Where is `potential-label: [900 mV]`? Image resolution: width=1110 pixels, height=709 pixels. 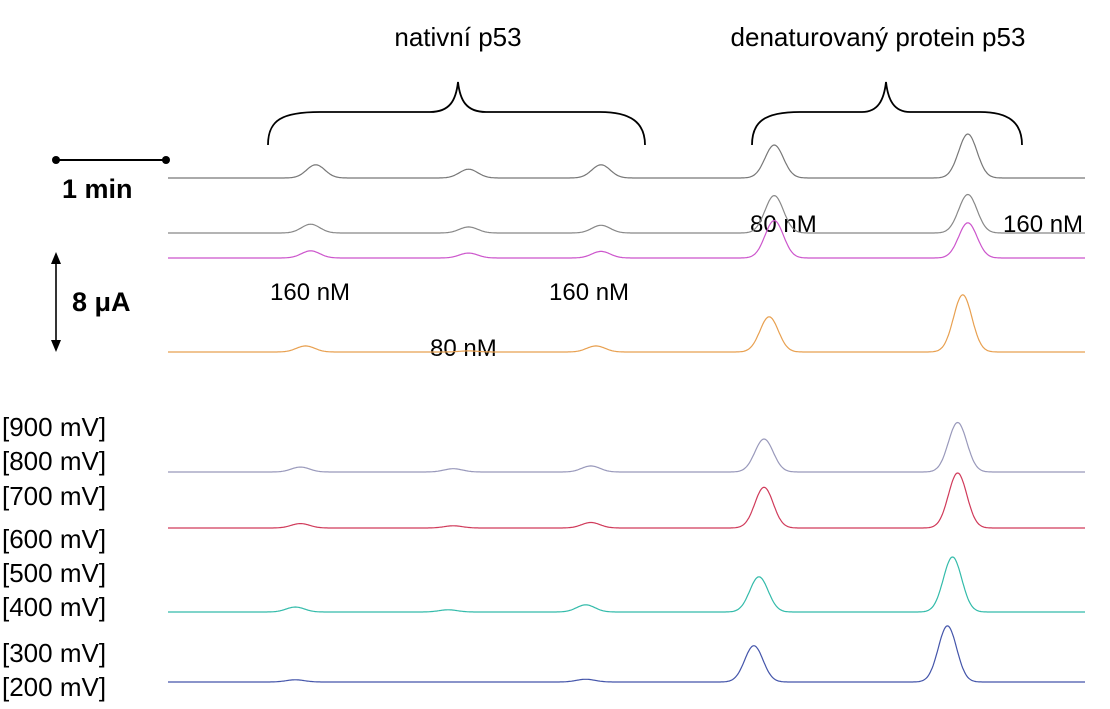
potential-label: [900 mV] is located at coordinates (54, 427).